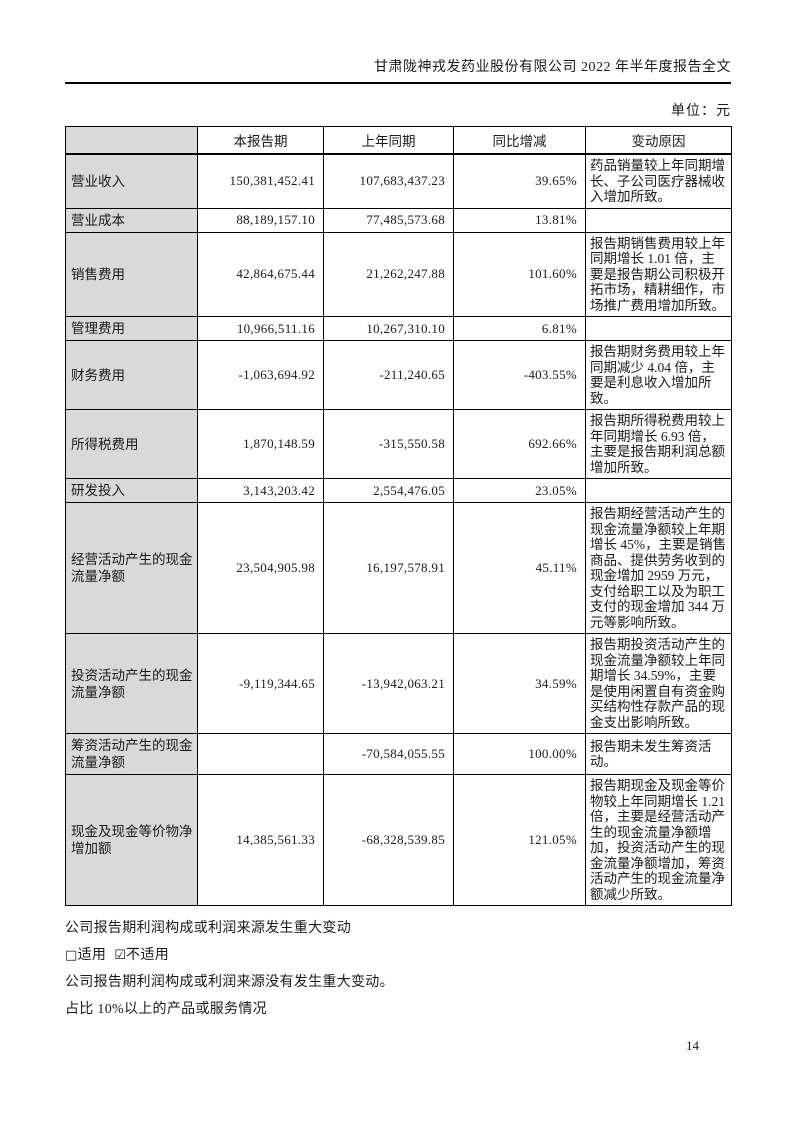 The width and height of the screenshot is (793, 1122). I want to click on current-period-value: 10,966,511.16, so click(260, 328).